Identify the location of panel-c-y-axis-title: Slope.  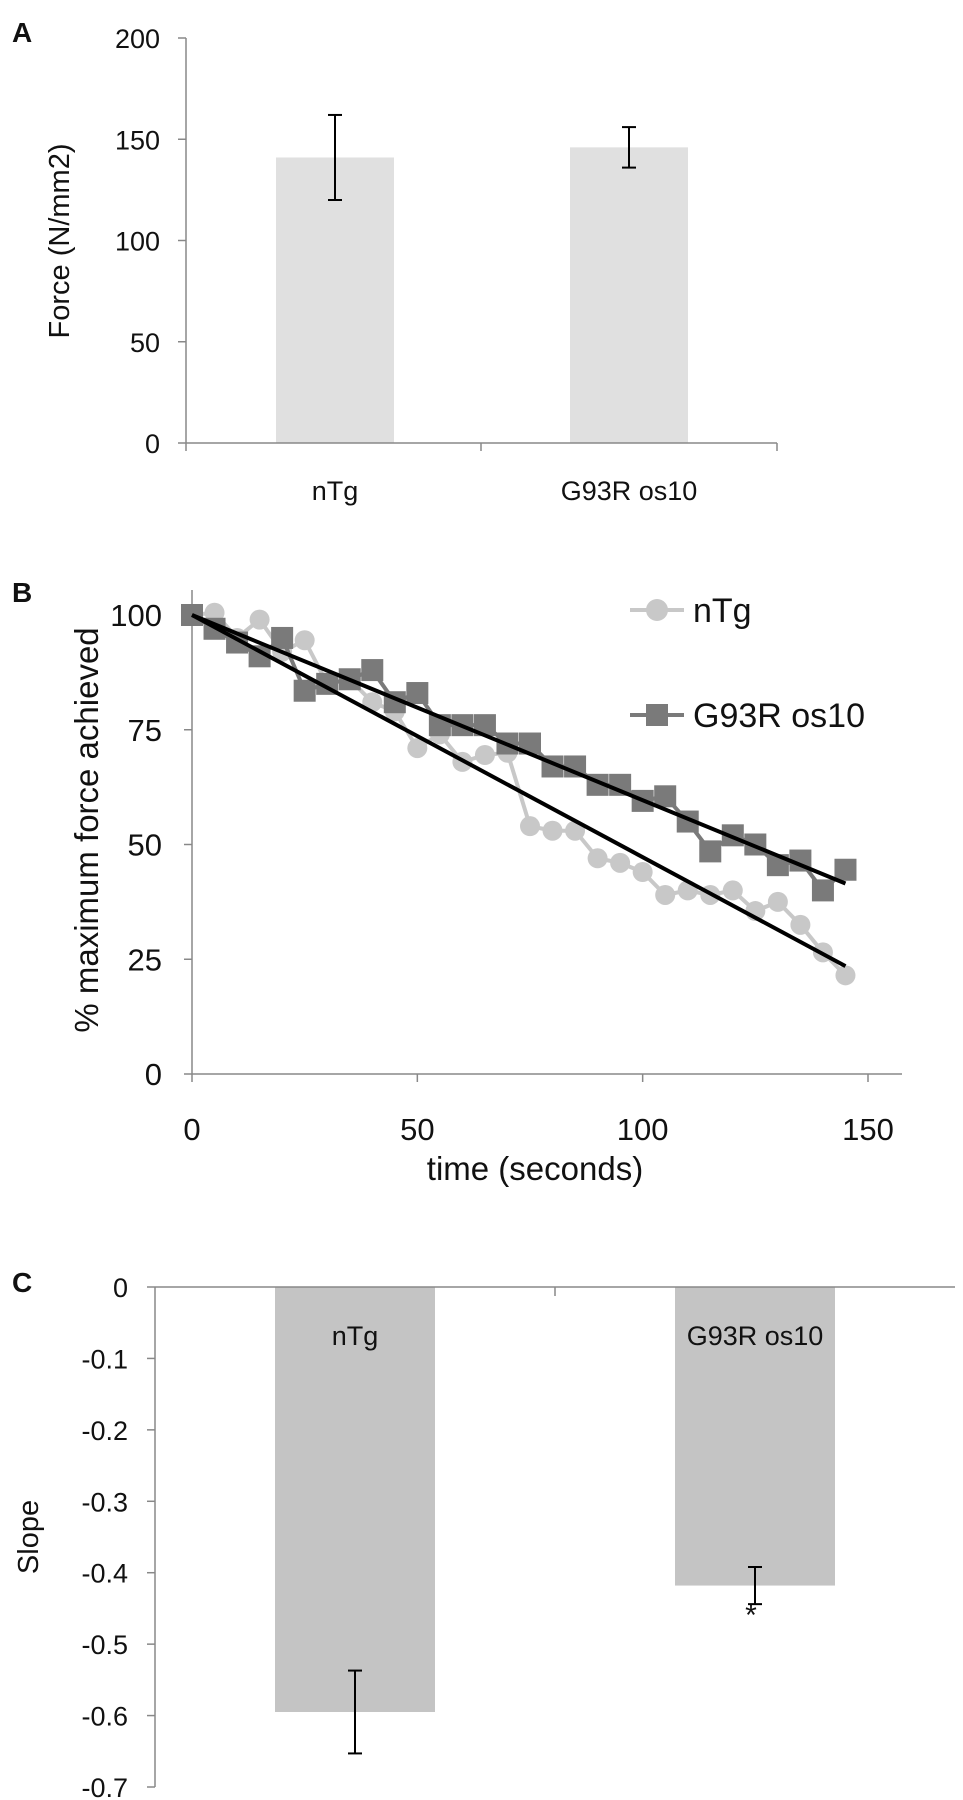
(29, 1537).